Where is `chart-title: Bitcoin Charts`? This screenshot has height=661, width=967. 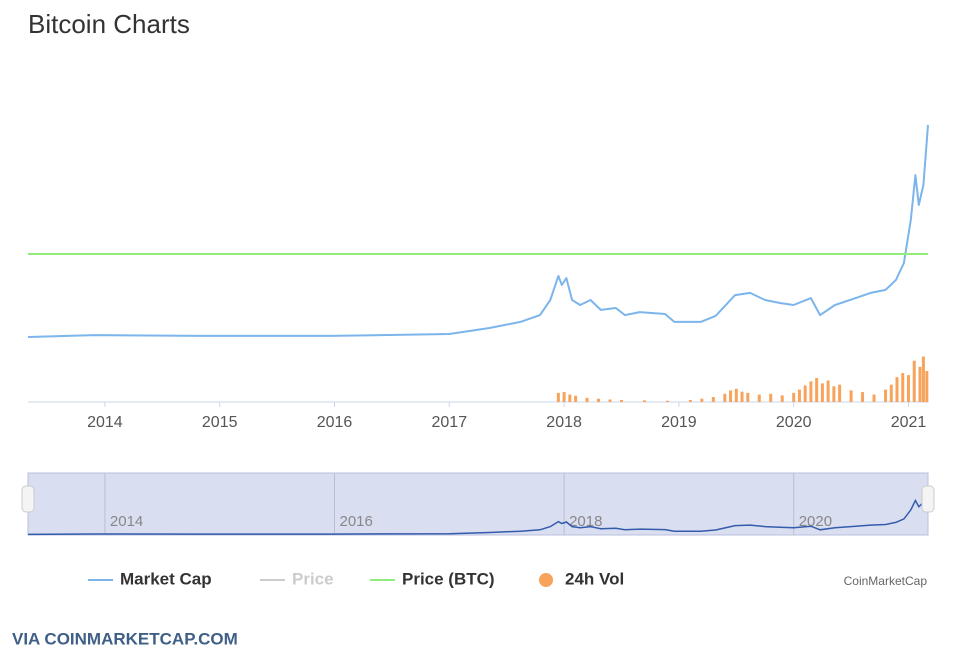
chart-title: Bitcoin Charts is located at coordinates (109, 24).